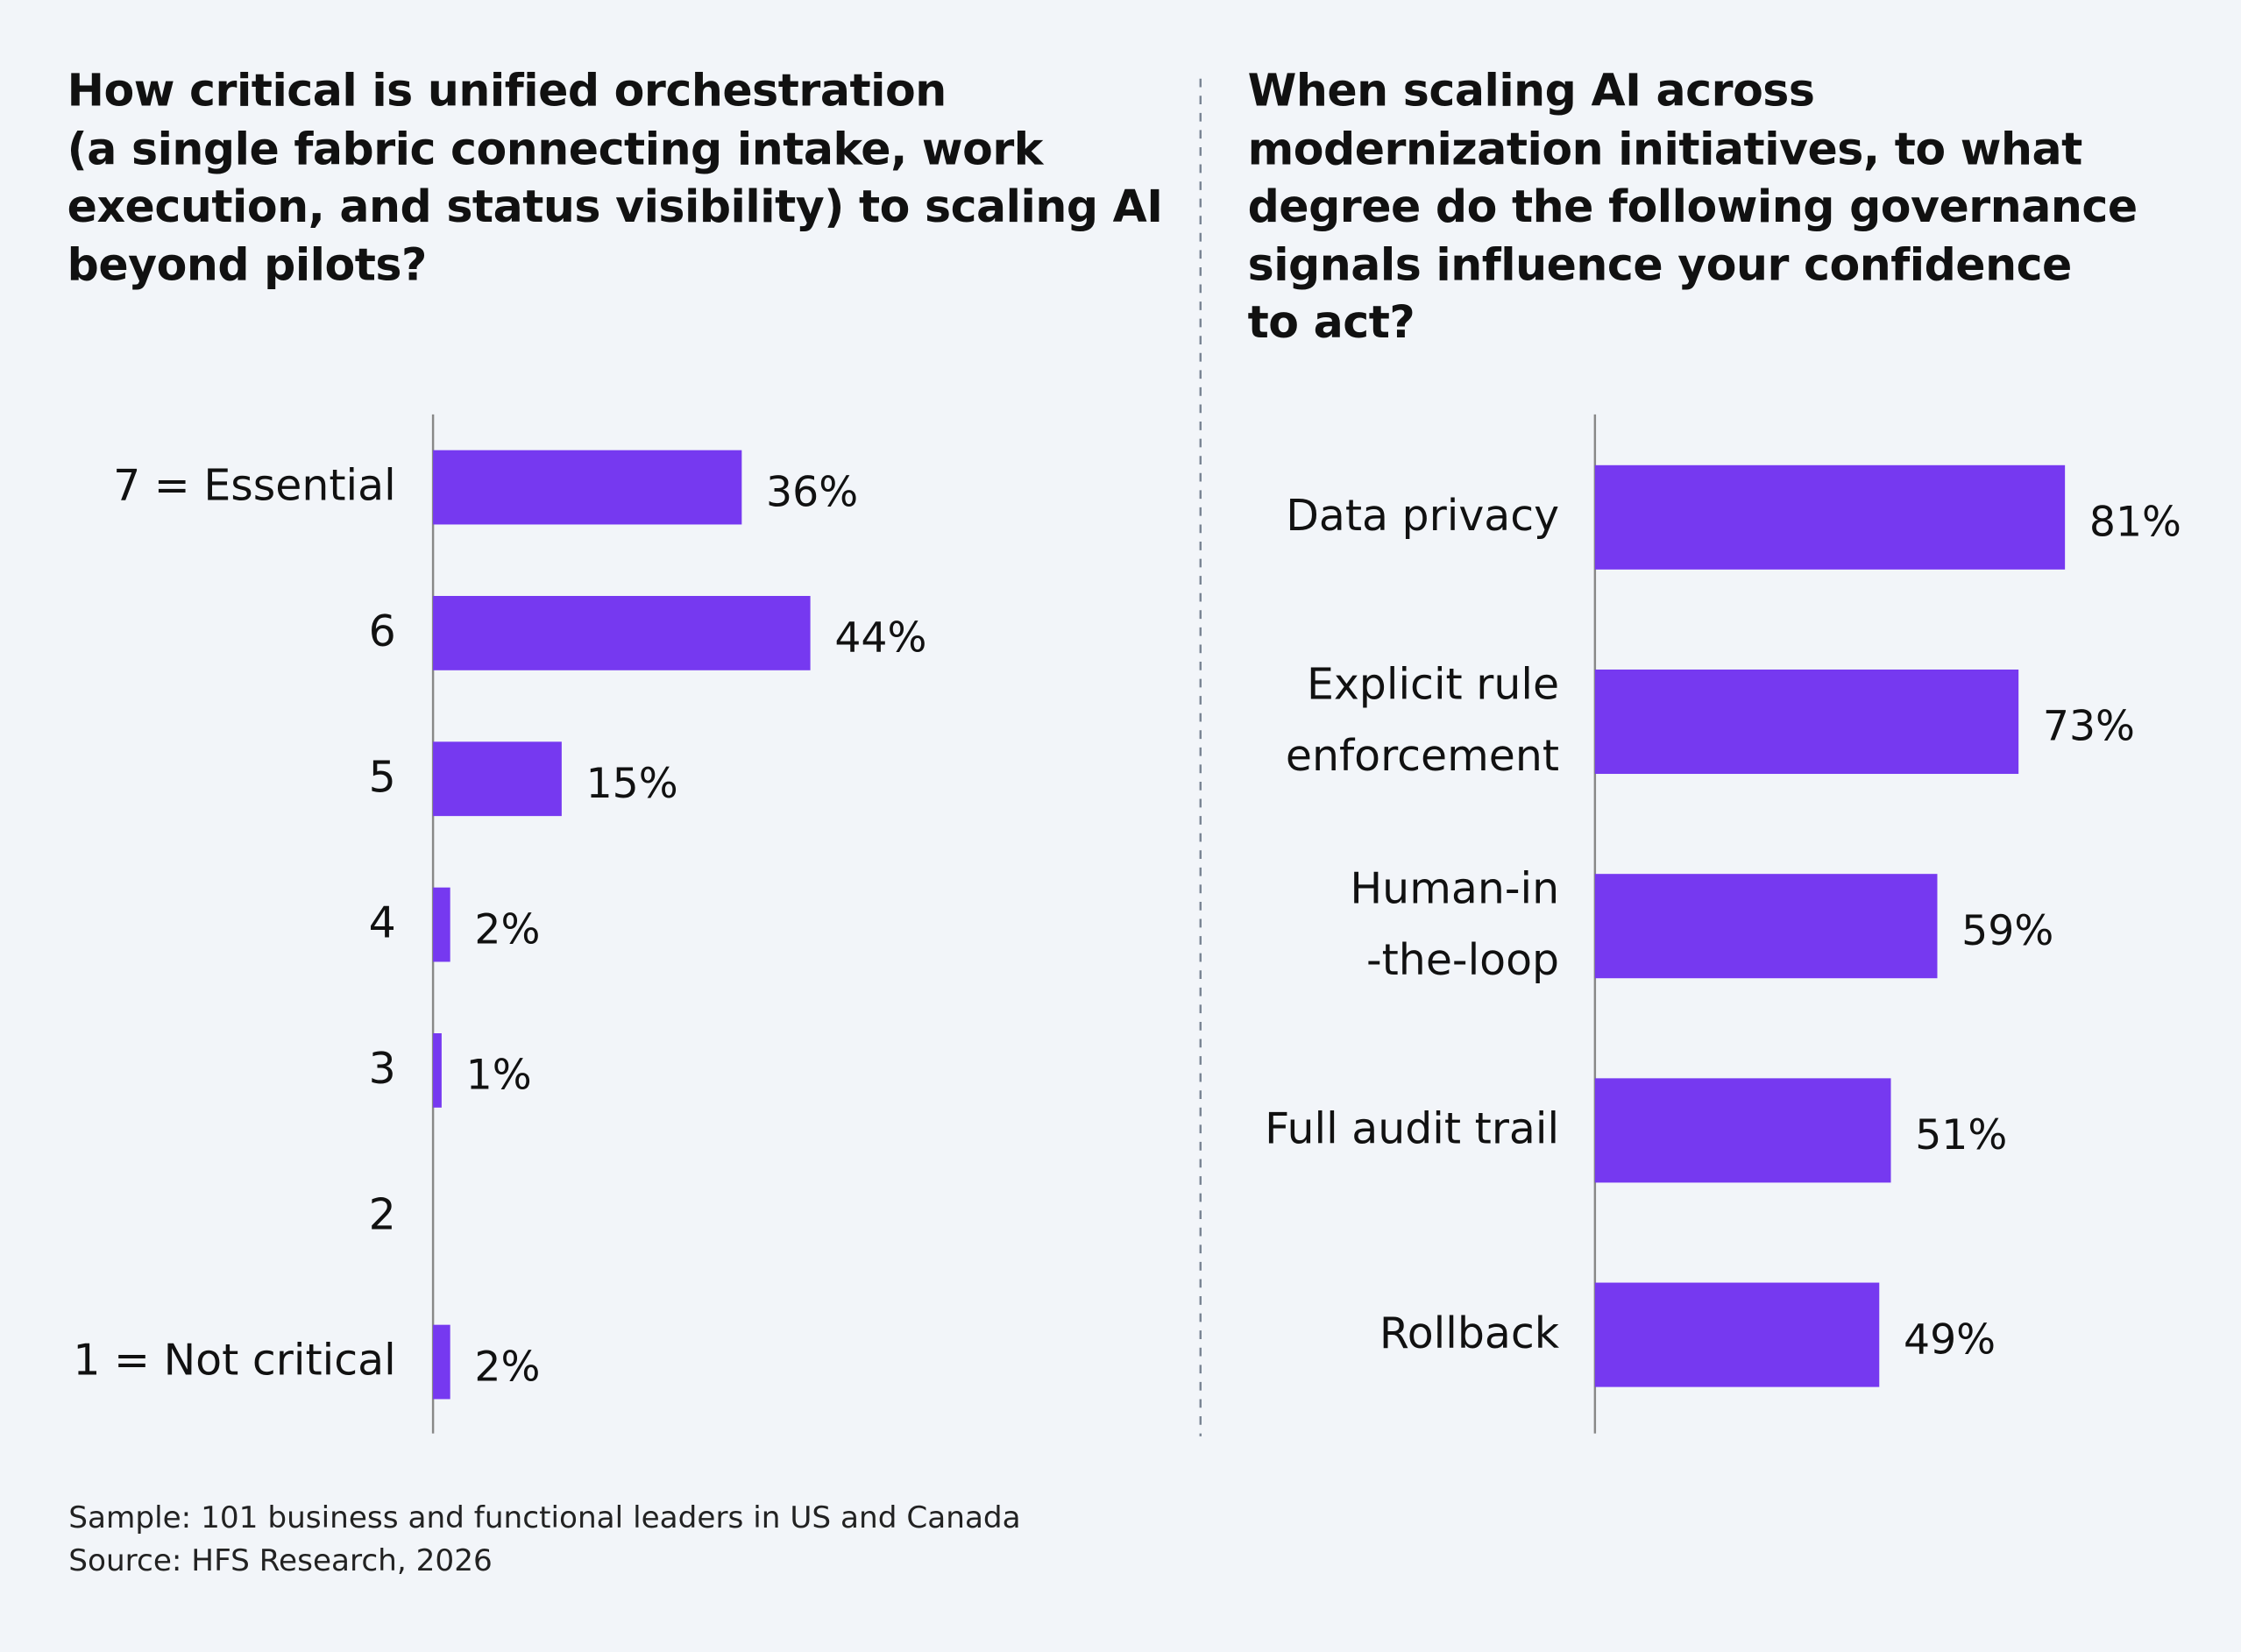 Image resolution: width=2241 pixels, height=1652 pixels. Describe the element at coordinates (382, 778) in the screenshot. I see `category-label: 5` at that location.